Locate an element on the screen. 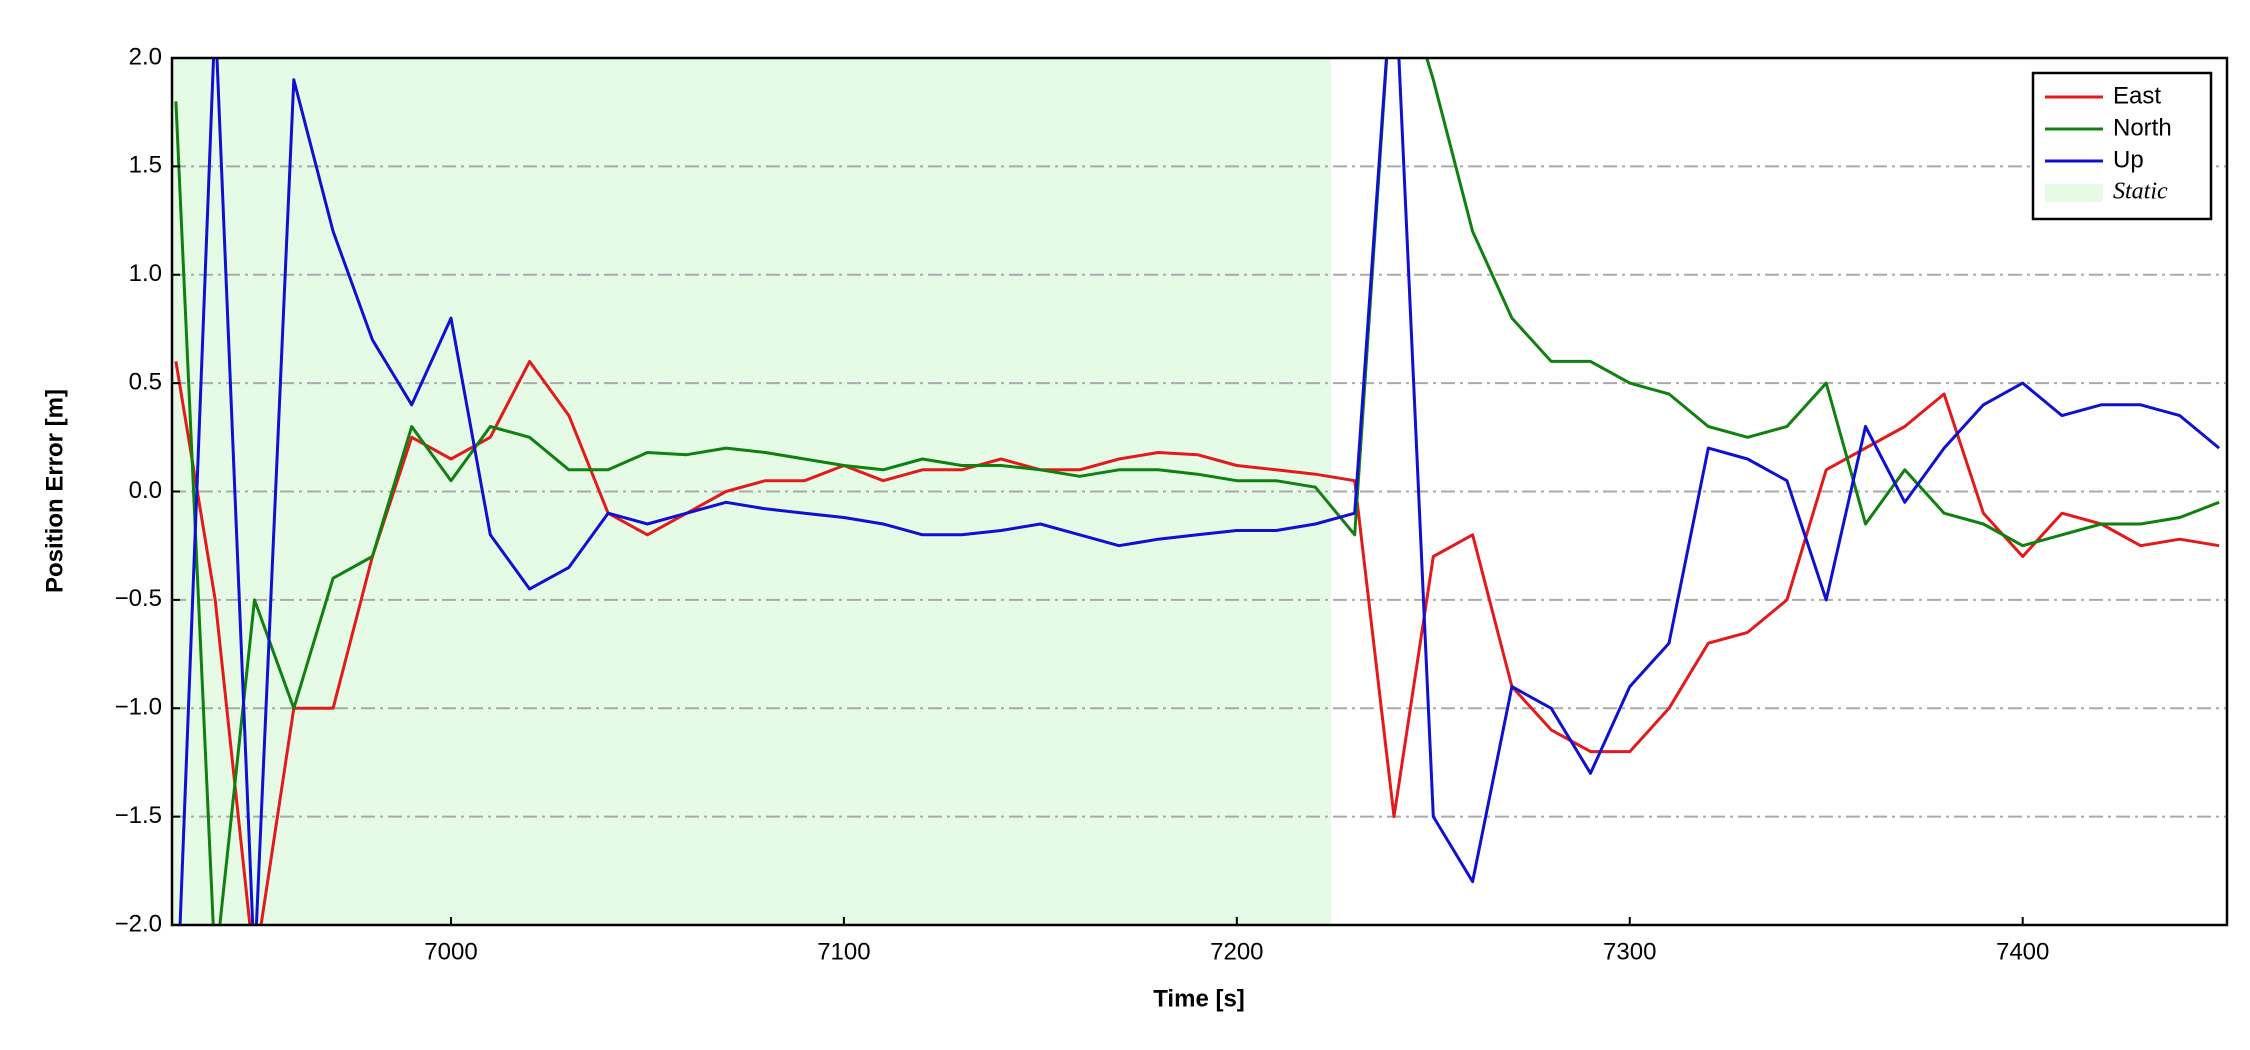  x-axis-label: Time [s] is located at coordinates (1199, 998).